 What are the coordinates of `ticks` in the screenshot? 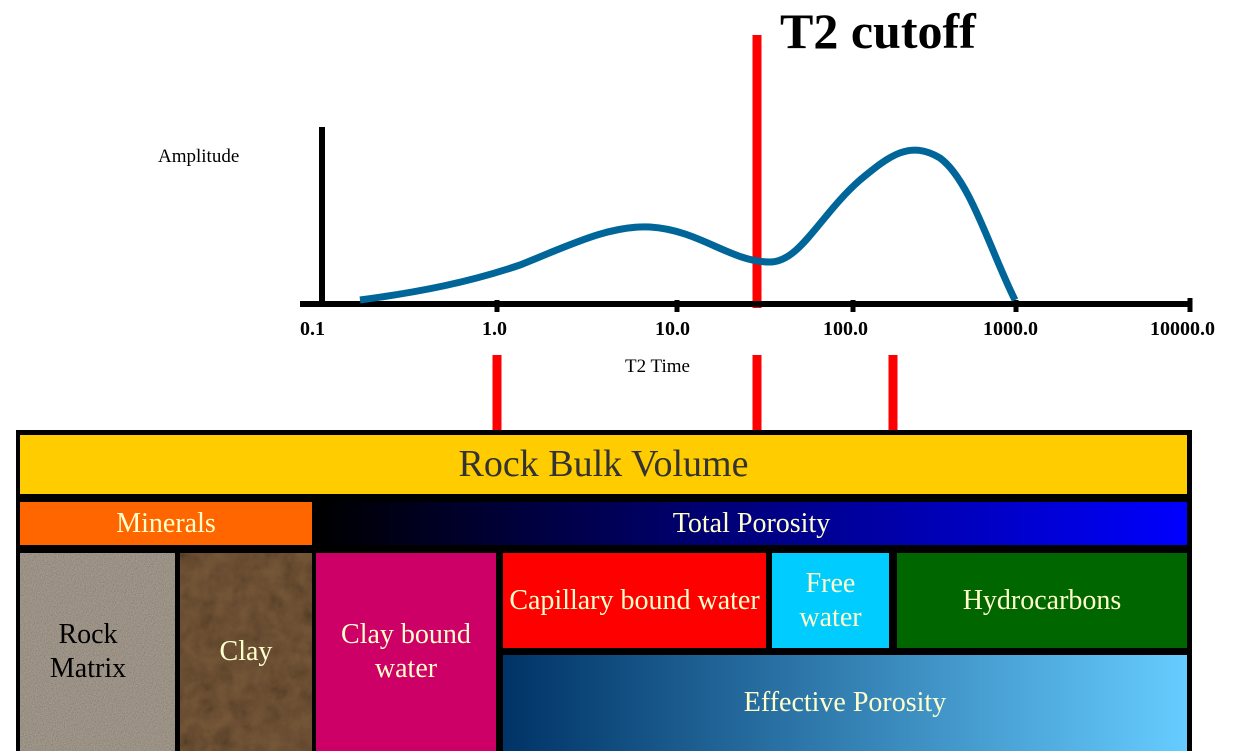 It's located at (843, 305).